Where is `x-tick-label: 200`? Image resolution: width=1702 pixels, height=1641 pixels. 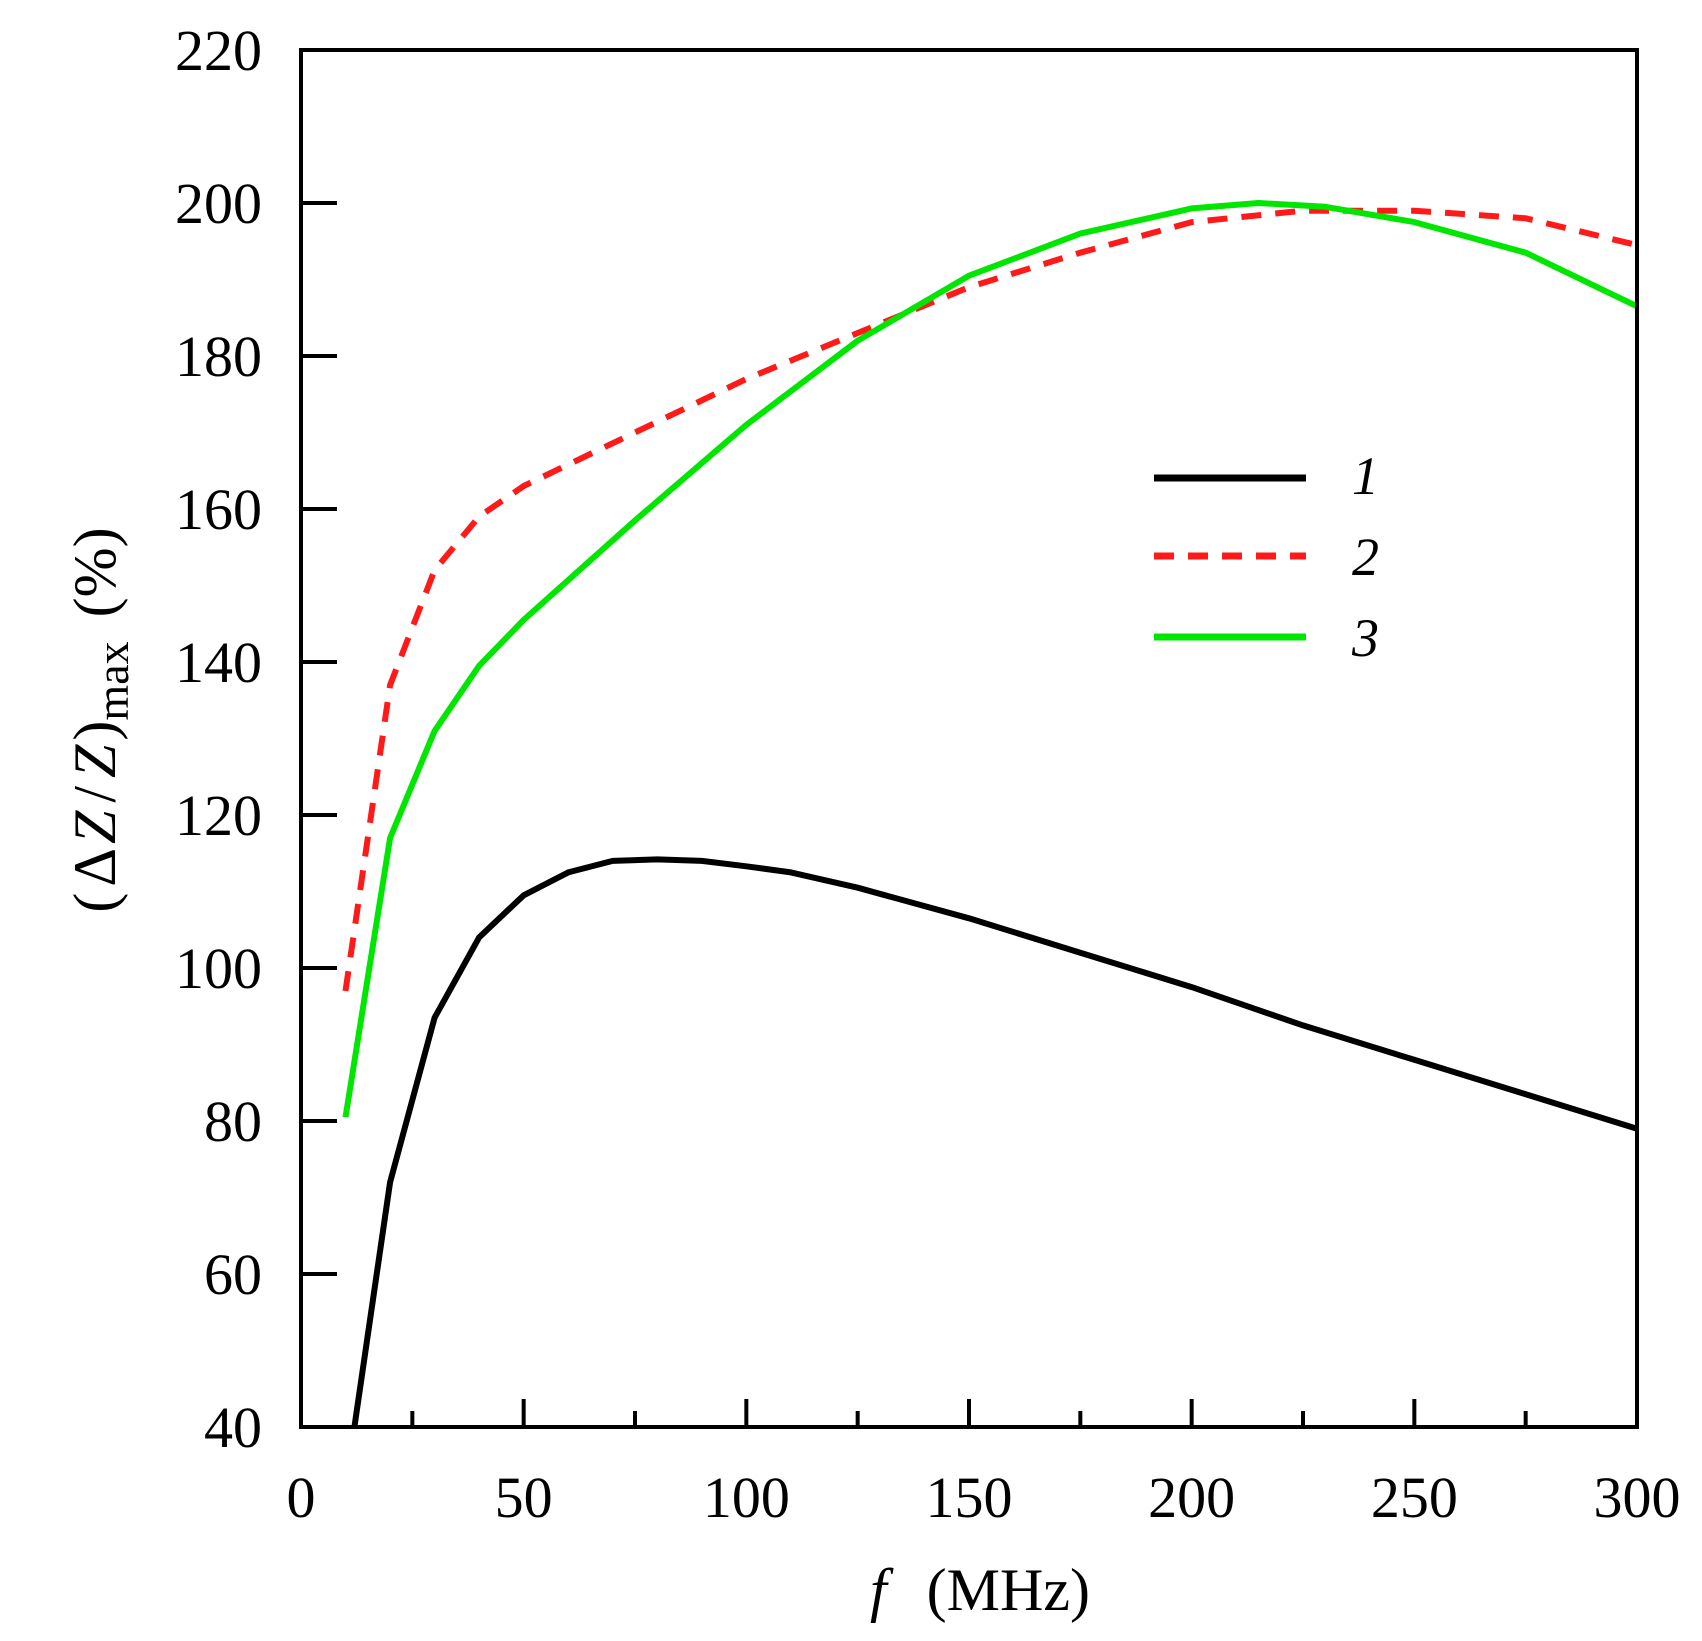
x-tick-label: 200 is located at coordinates (1191, 1497).